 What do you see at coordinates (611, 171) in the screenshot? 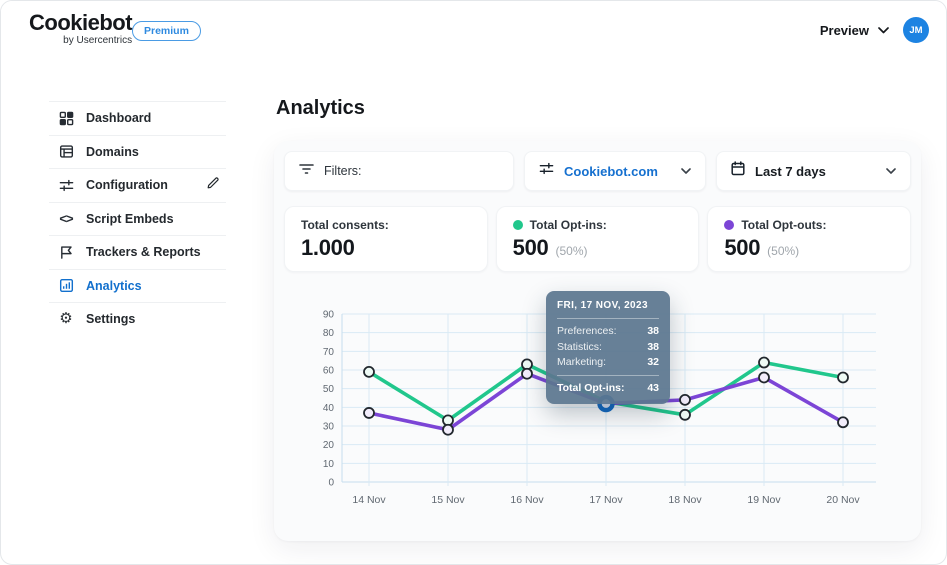
I see `domain-dropdown-value: Cookiebot.com` at bounding box center [611, 171].